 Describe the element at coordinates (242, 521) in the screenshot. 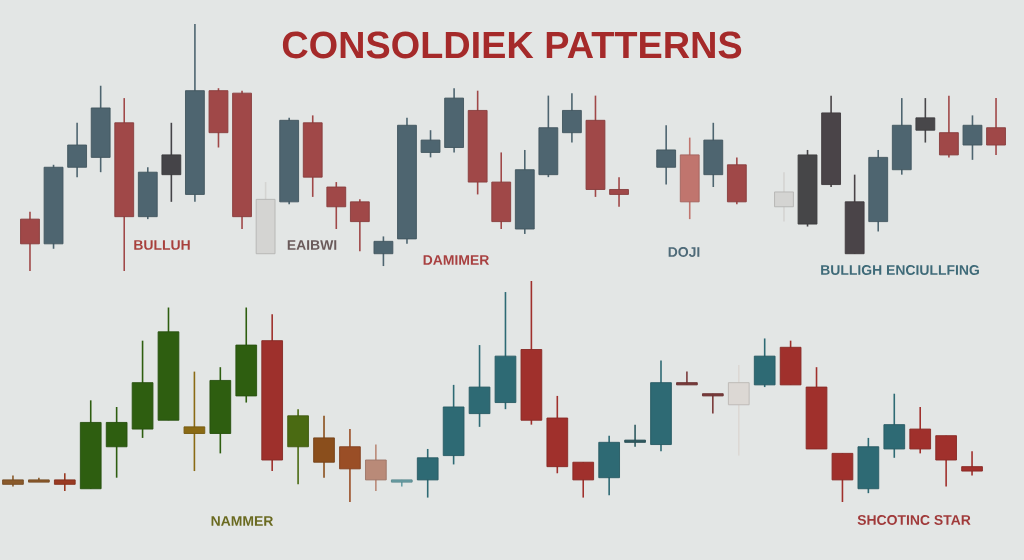

I see `text: NAMMER` at that location.